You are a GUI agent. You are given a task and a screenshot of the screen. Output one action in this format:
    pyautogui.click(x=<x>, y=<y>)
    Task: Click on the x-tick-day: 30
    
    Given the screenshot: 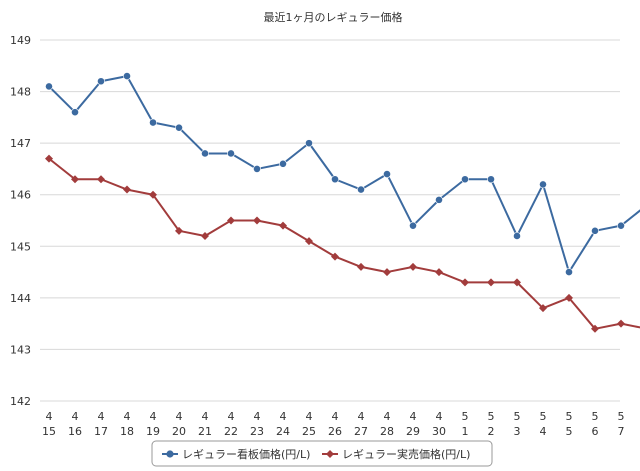 What is the action you would take?
    pyautogui.click(x=439, y=431)
    